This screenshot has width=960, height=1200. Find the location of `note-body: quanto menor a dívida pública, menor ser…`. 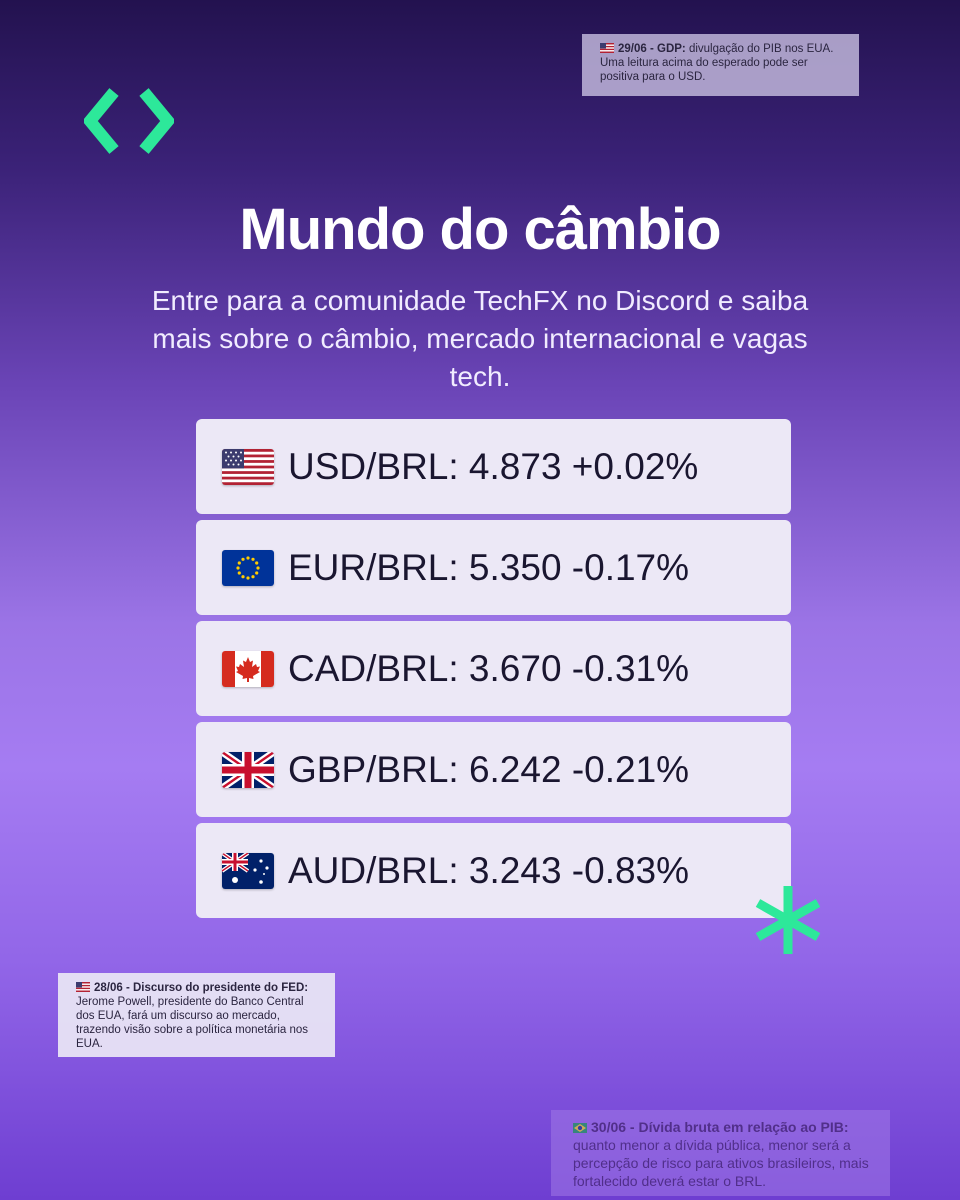

note-body: quanto menor a dívida pública, menor ser… is located at coordinates (721, 1163).